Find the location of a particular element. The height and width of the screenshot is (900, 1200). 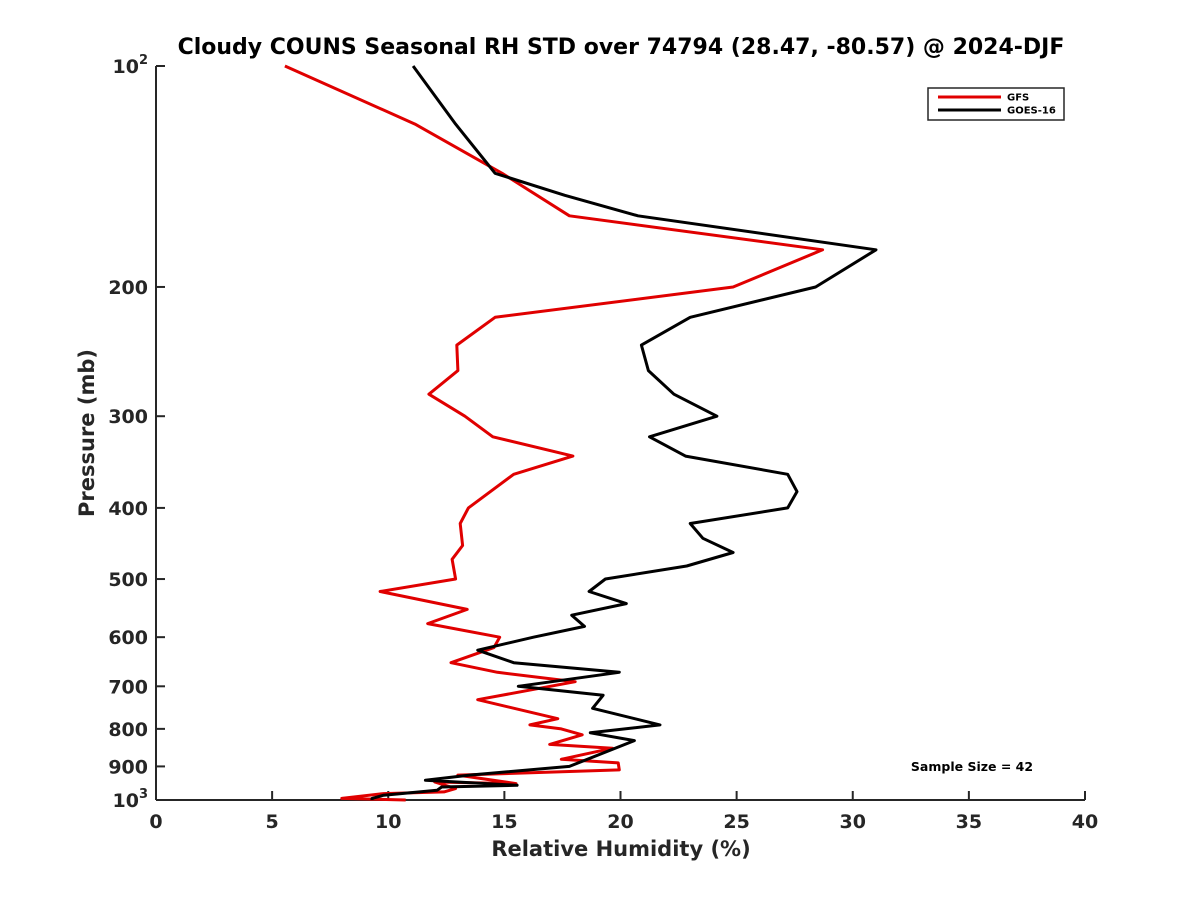

sample-size-annotation: Sample Size = 42 is located at coordinates (972, 766).